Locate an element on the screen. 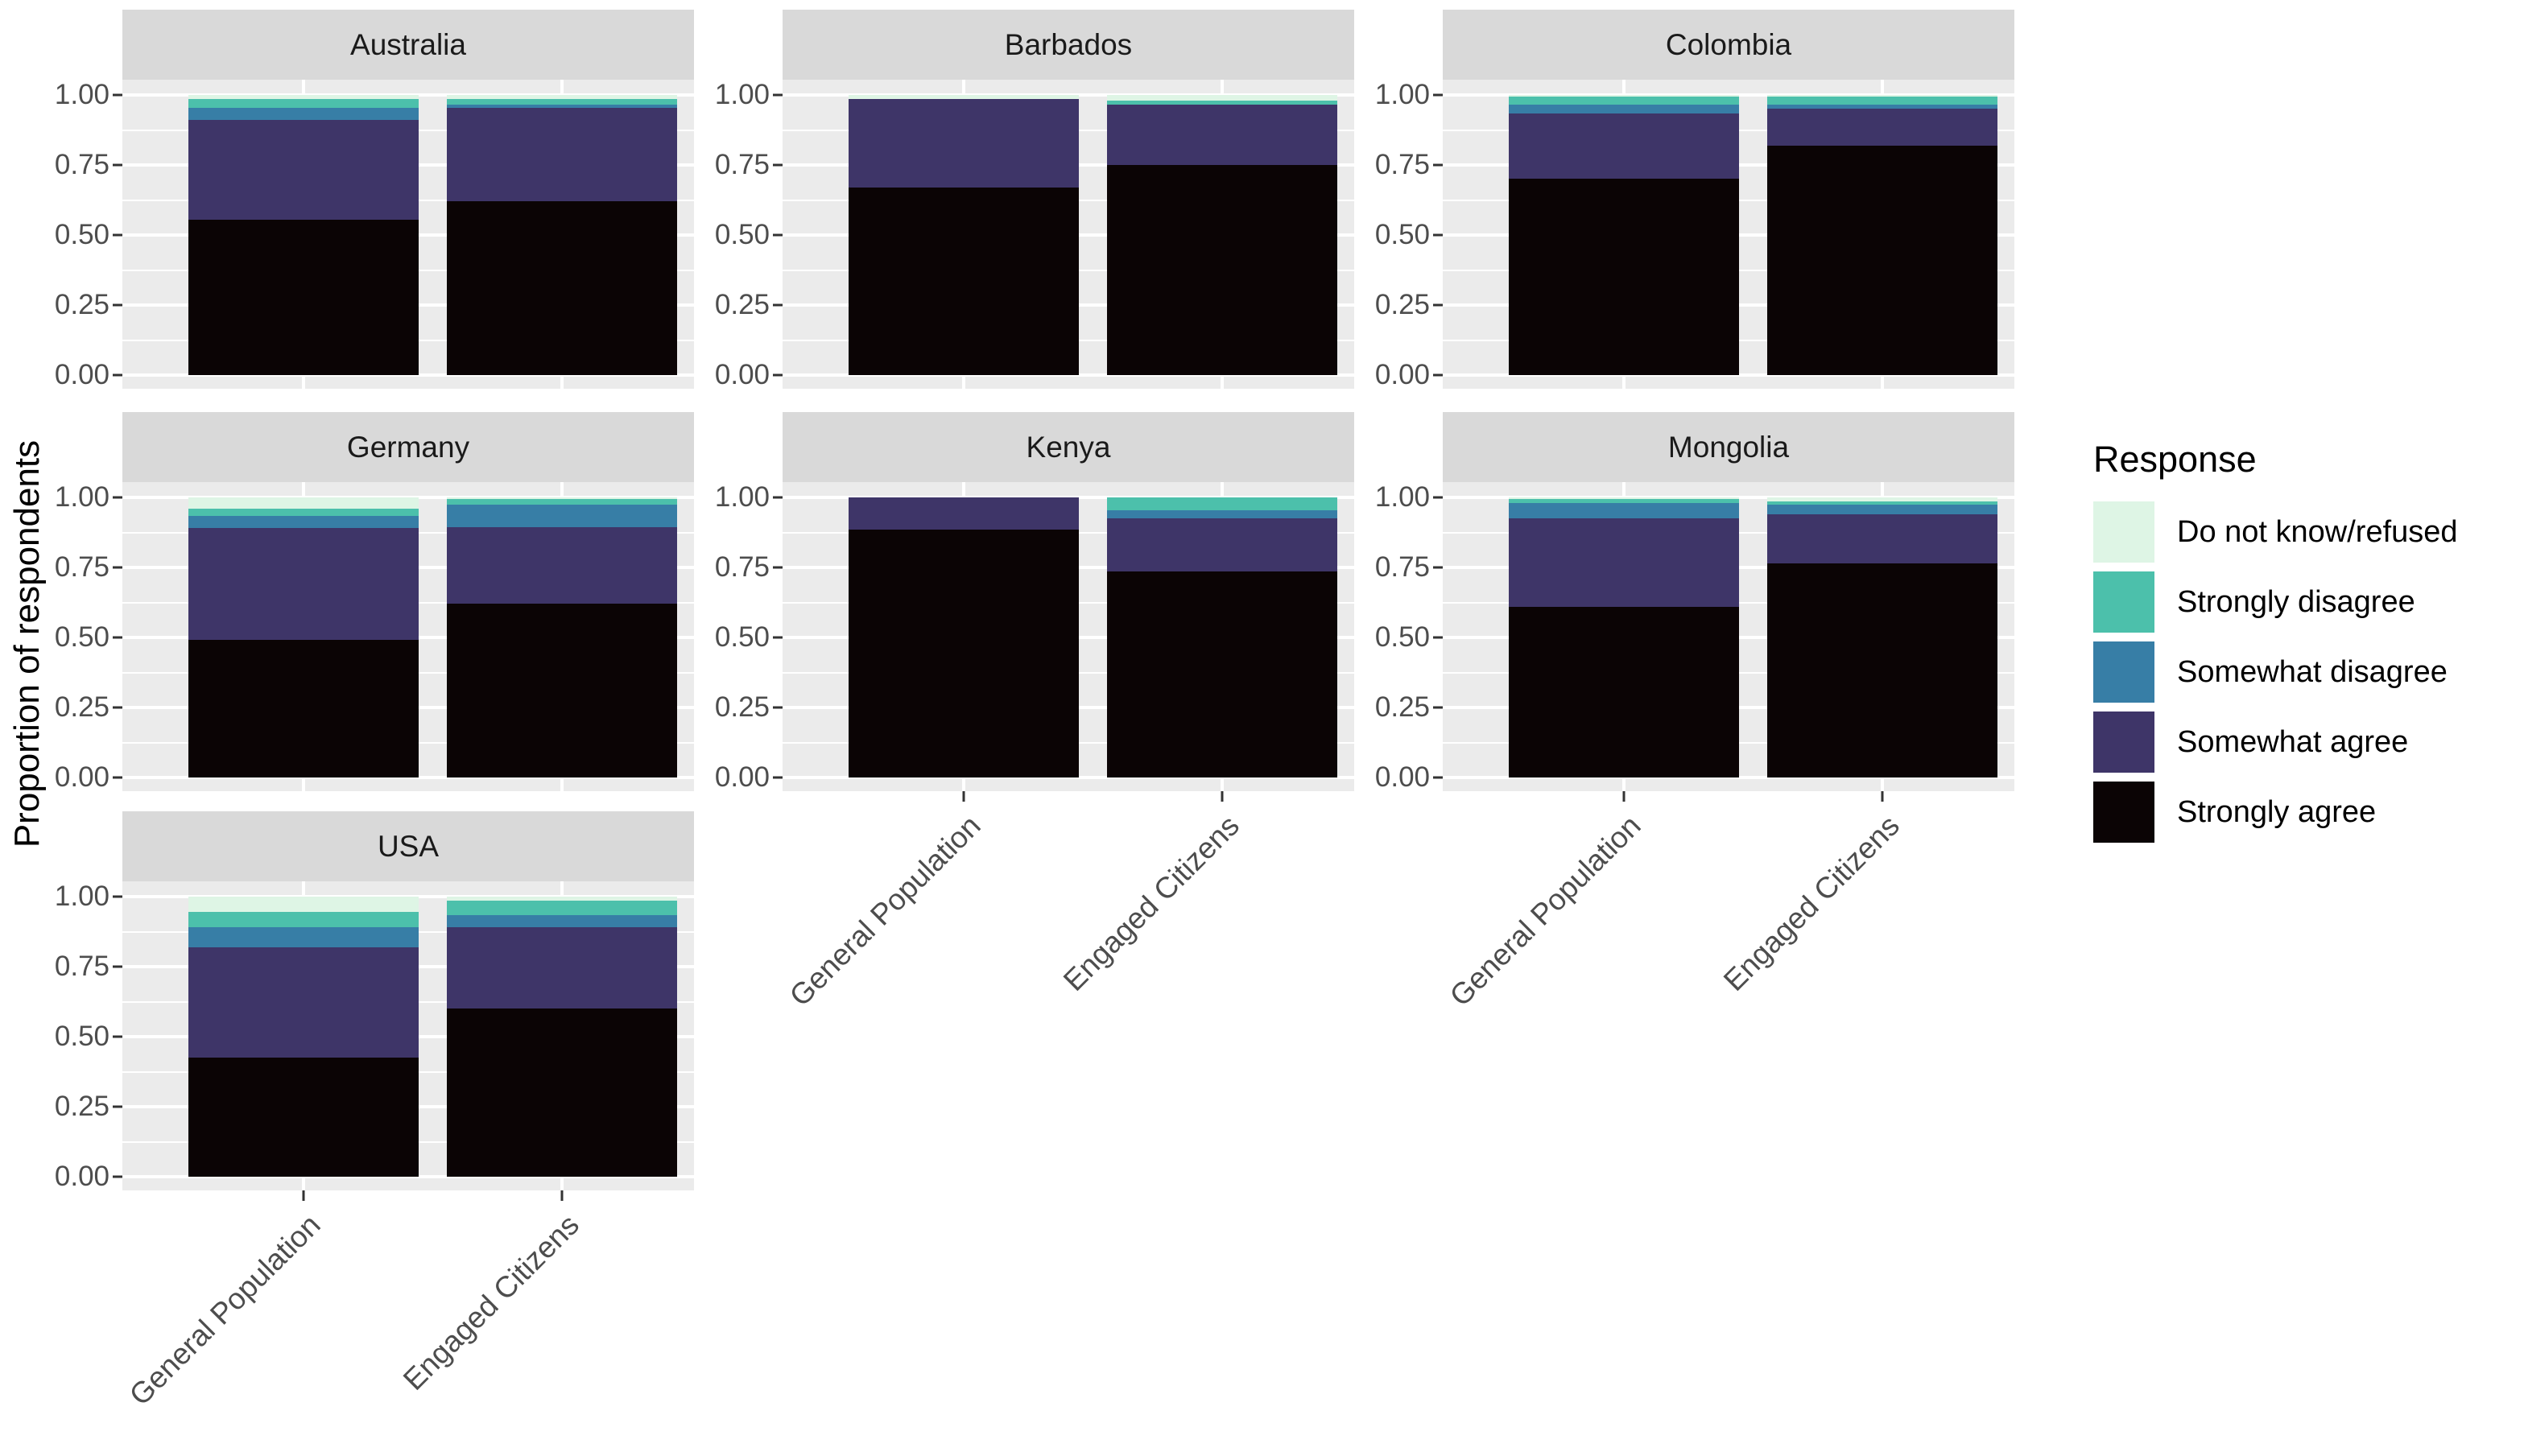 The height and width of the screenshot is (1456, 2524). facet-strip-label: Kenya is located at coordinates (1068, 447).